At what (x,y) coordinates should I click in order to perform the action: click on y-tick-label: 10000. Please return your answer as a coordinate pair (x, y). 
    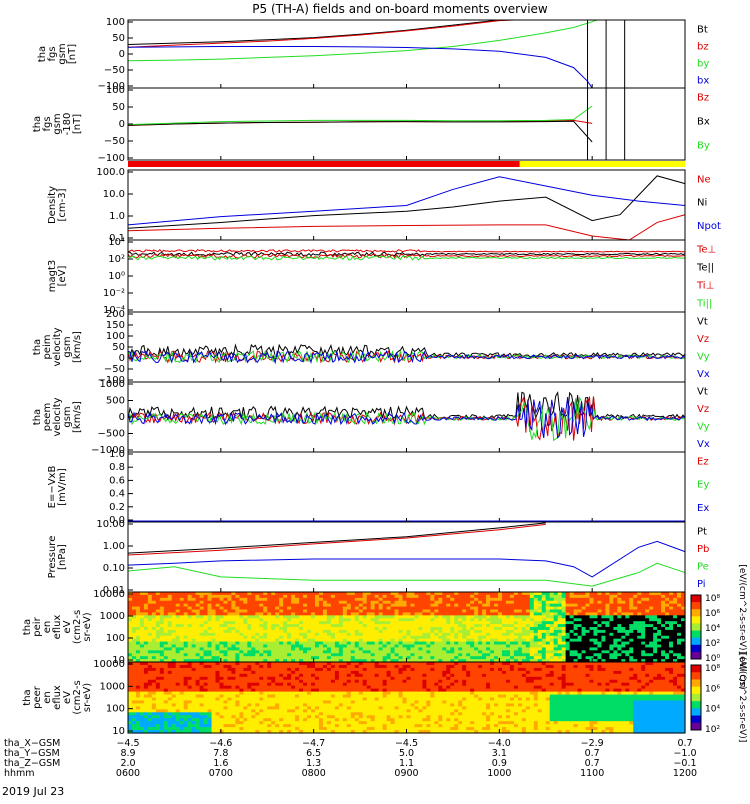
    Looking at the image, I should click on (109, 594).